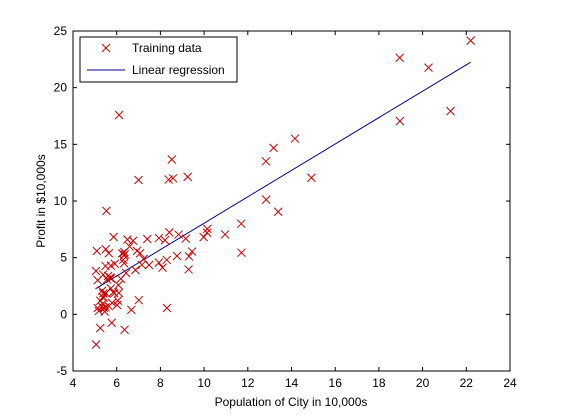  I want to click on legend-marker-x-icon, so click(106, 48).